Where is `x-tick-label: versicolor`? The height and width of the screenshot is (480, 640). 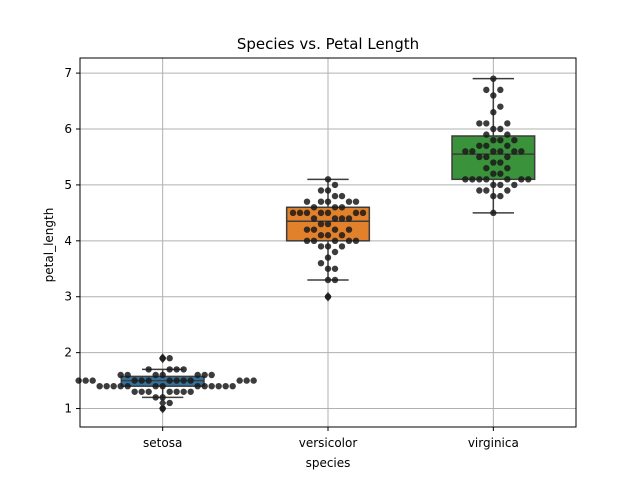 x-tick-label: versicolor is located at coordinates (328, 443).